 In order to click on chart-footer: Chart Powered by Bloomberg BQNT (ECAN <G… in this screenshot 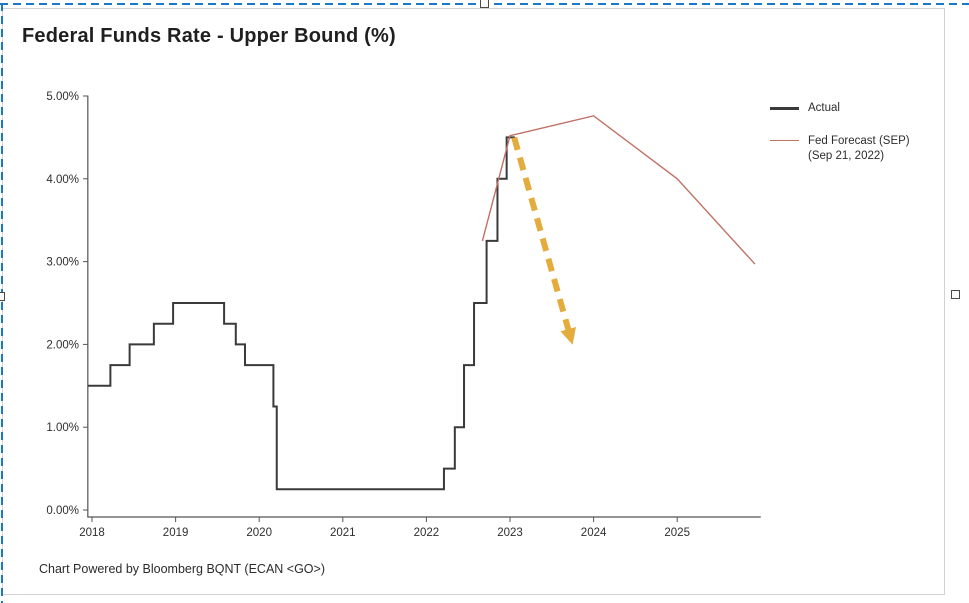, I will do `click(182, 569)`.